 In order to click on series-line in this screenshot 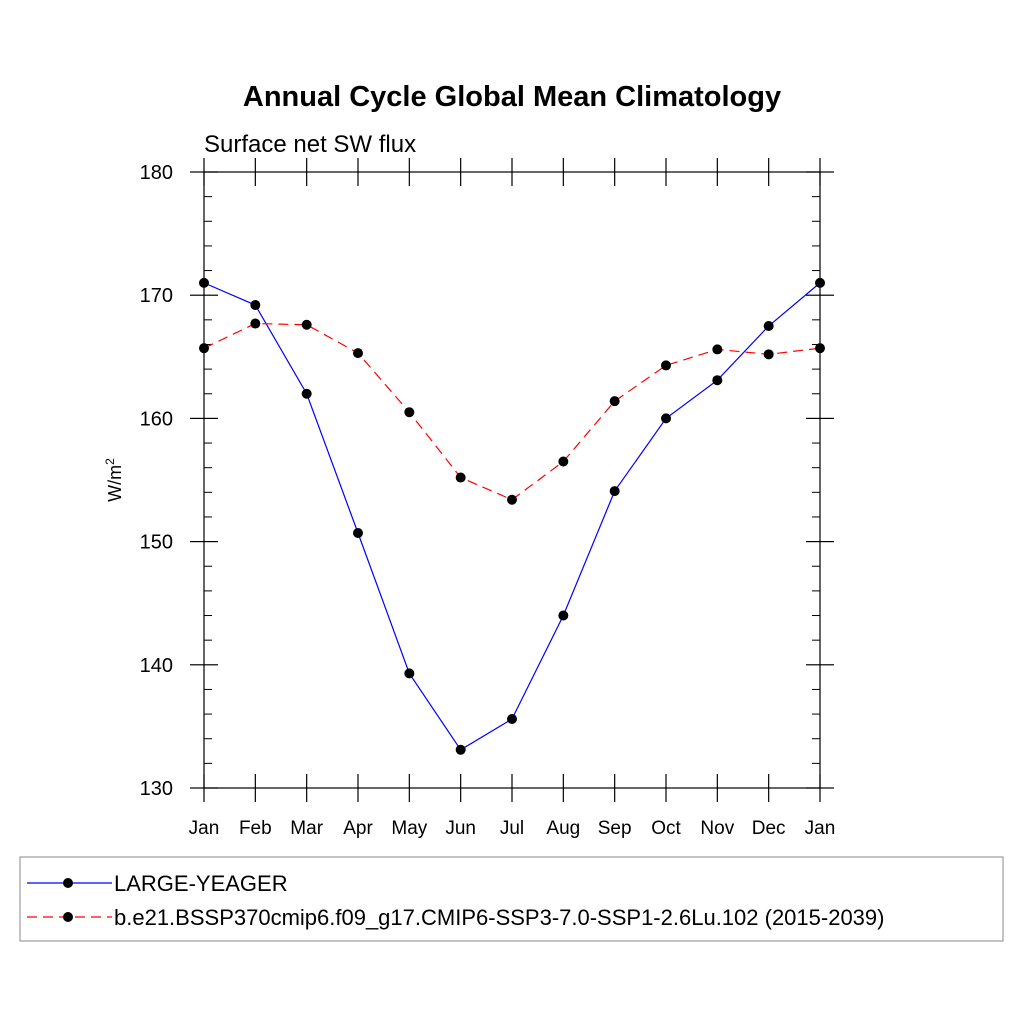, I will do `click(512, 411)`.